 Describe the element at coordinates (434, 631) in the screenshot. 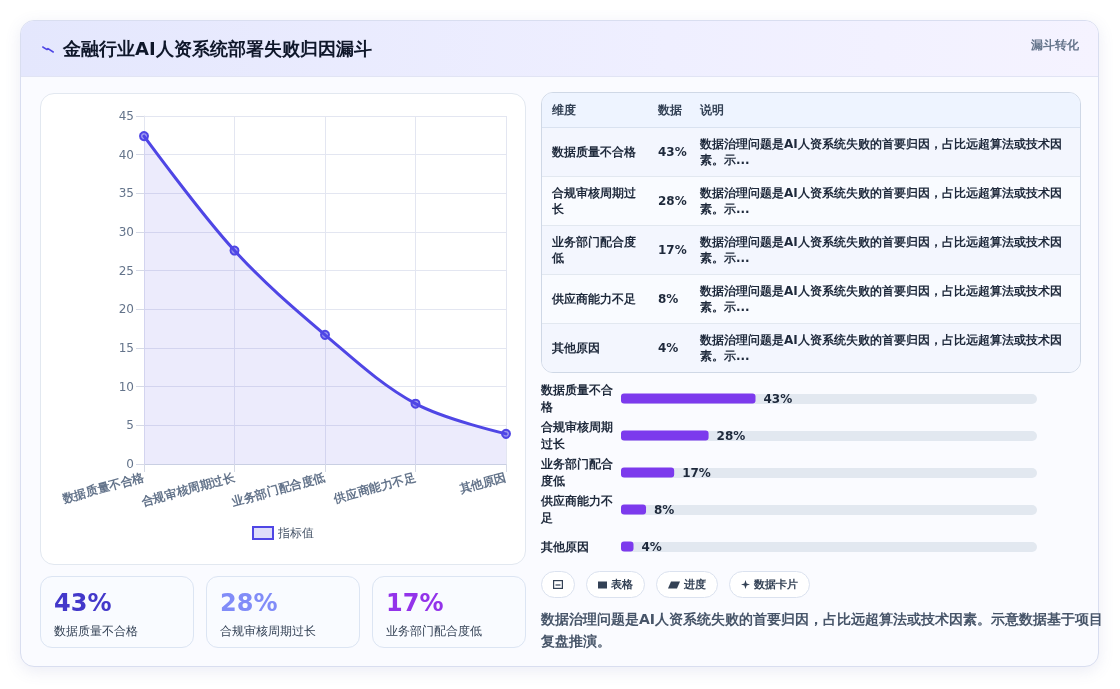

I see `category-label: 业务部门配合度低` at that location.